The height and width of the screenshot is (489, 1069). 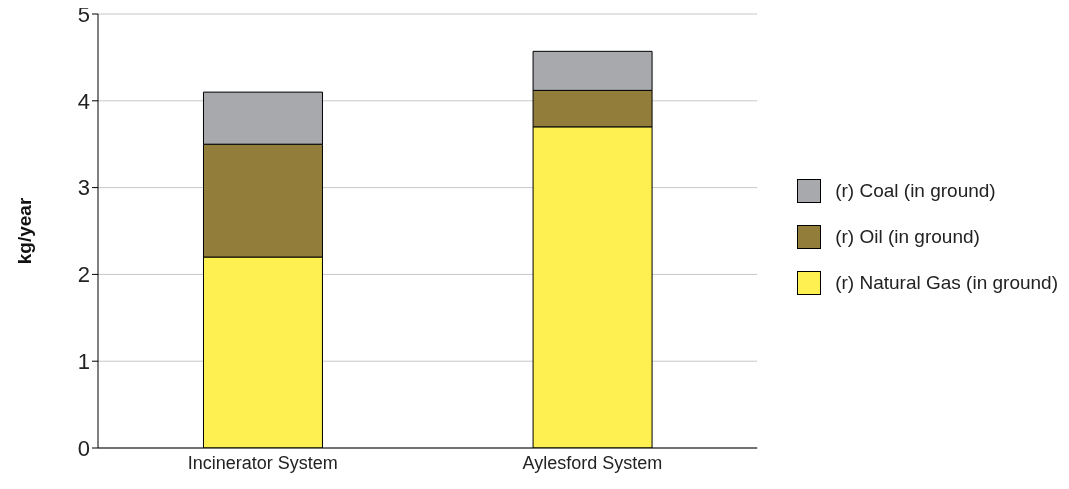 What do you see at coordinates (83, 362) in the screenshot?
I see `y-tick-label: 1` at bounding box center [83, 362].